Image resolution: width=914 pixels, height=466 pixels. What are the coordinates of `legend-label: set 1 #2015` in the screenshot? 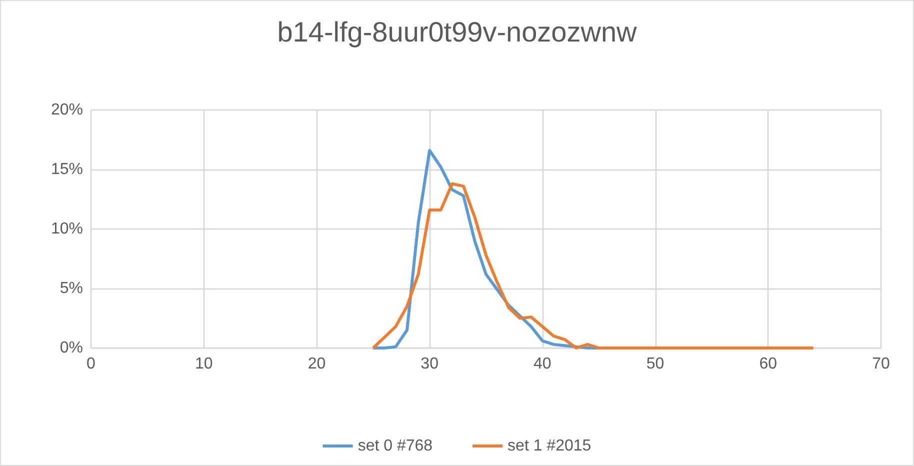 It's located at (550, 446).